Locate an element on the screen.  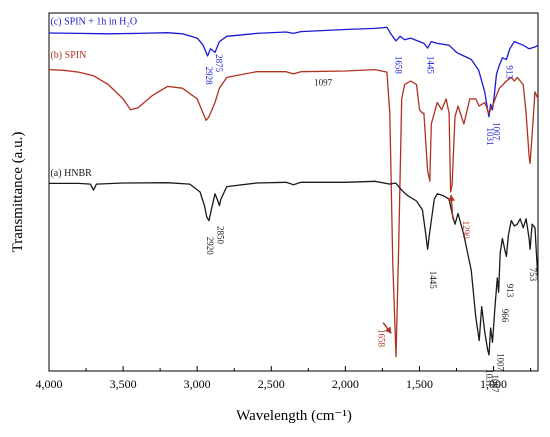
x-tick-label: 4,000 is located at coordinates (49, 384).